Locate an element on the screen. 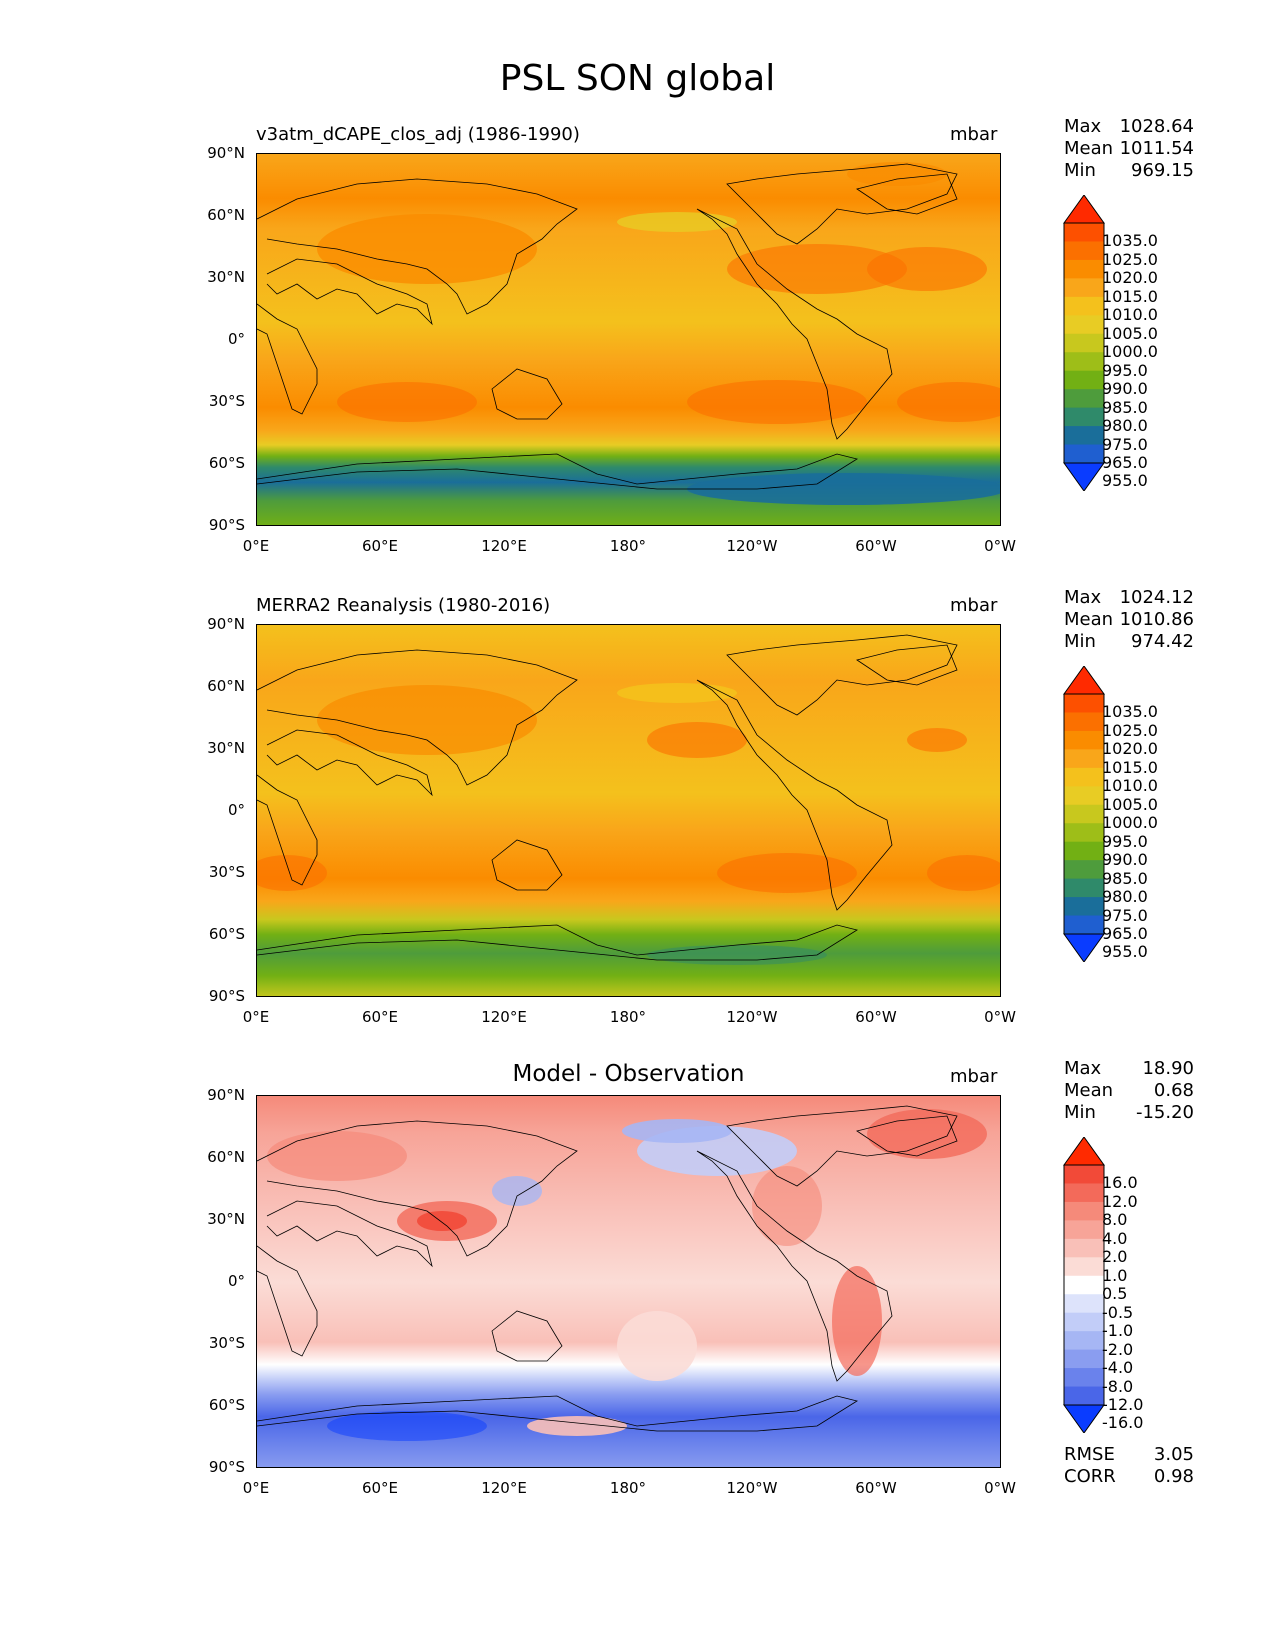 This screenshot has width=1275, height=1650. panel-3-lon-tick: 0°W is located at coordinates (1000, 1488).